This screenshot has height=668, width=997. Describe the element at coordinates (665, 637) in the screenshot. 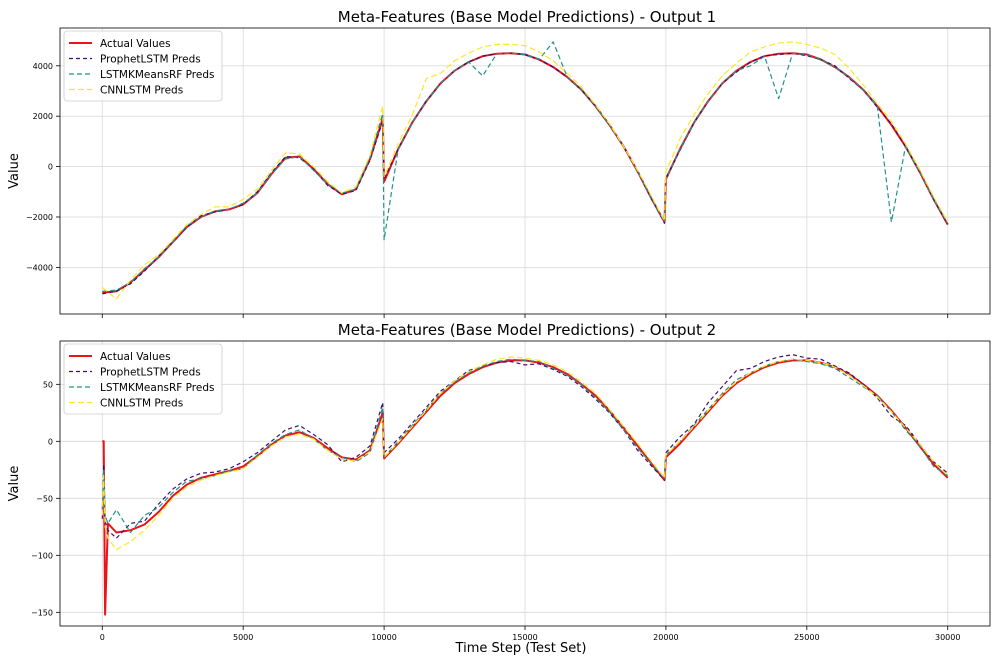

I see `x-tick-label: 20000` at that location.